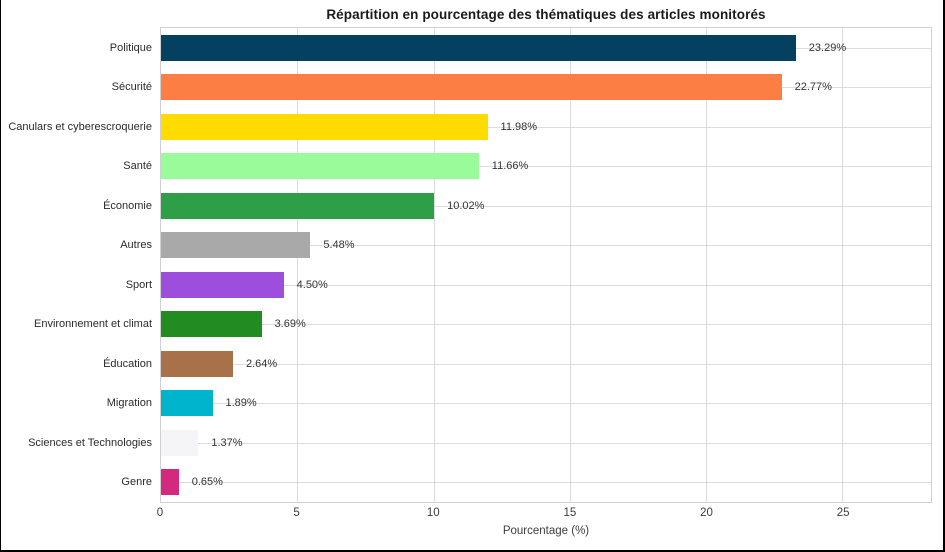 This screenshot has width=945, height=552. I want to click on category-label: Économie, so click(127, 205).